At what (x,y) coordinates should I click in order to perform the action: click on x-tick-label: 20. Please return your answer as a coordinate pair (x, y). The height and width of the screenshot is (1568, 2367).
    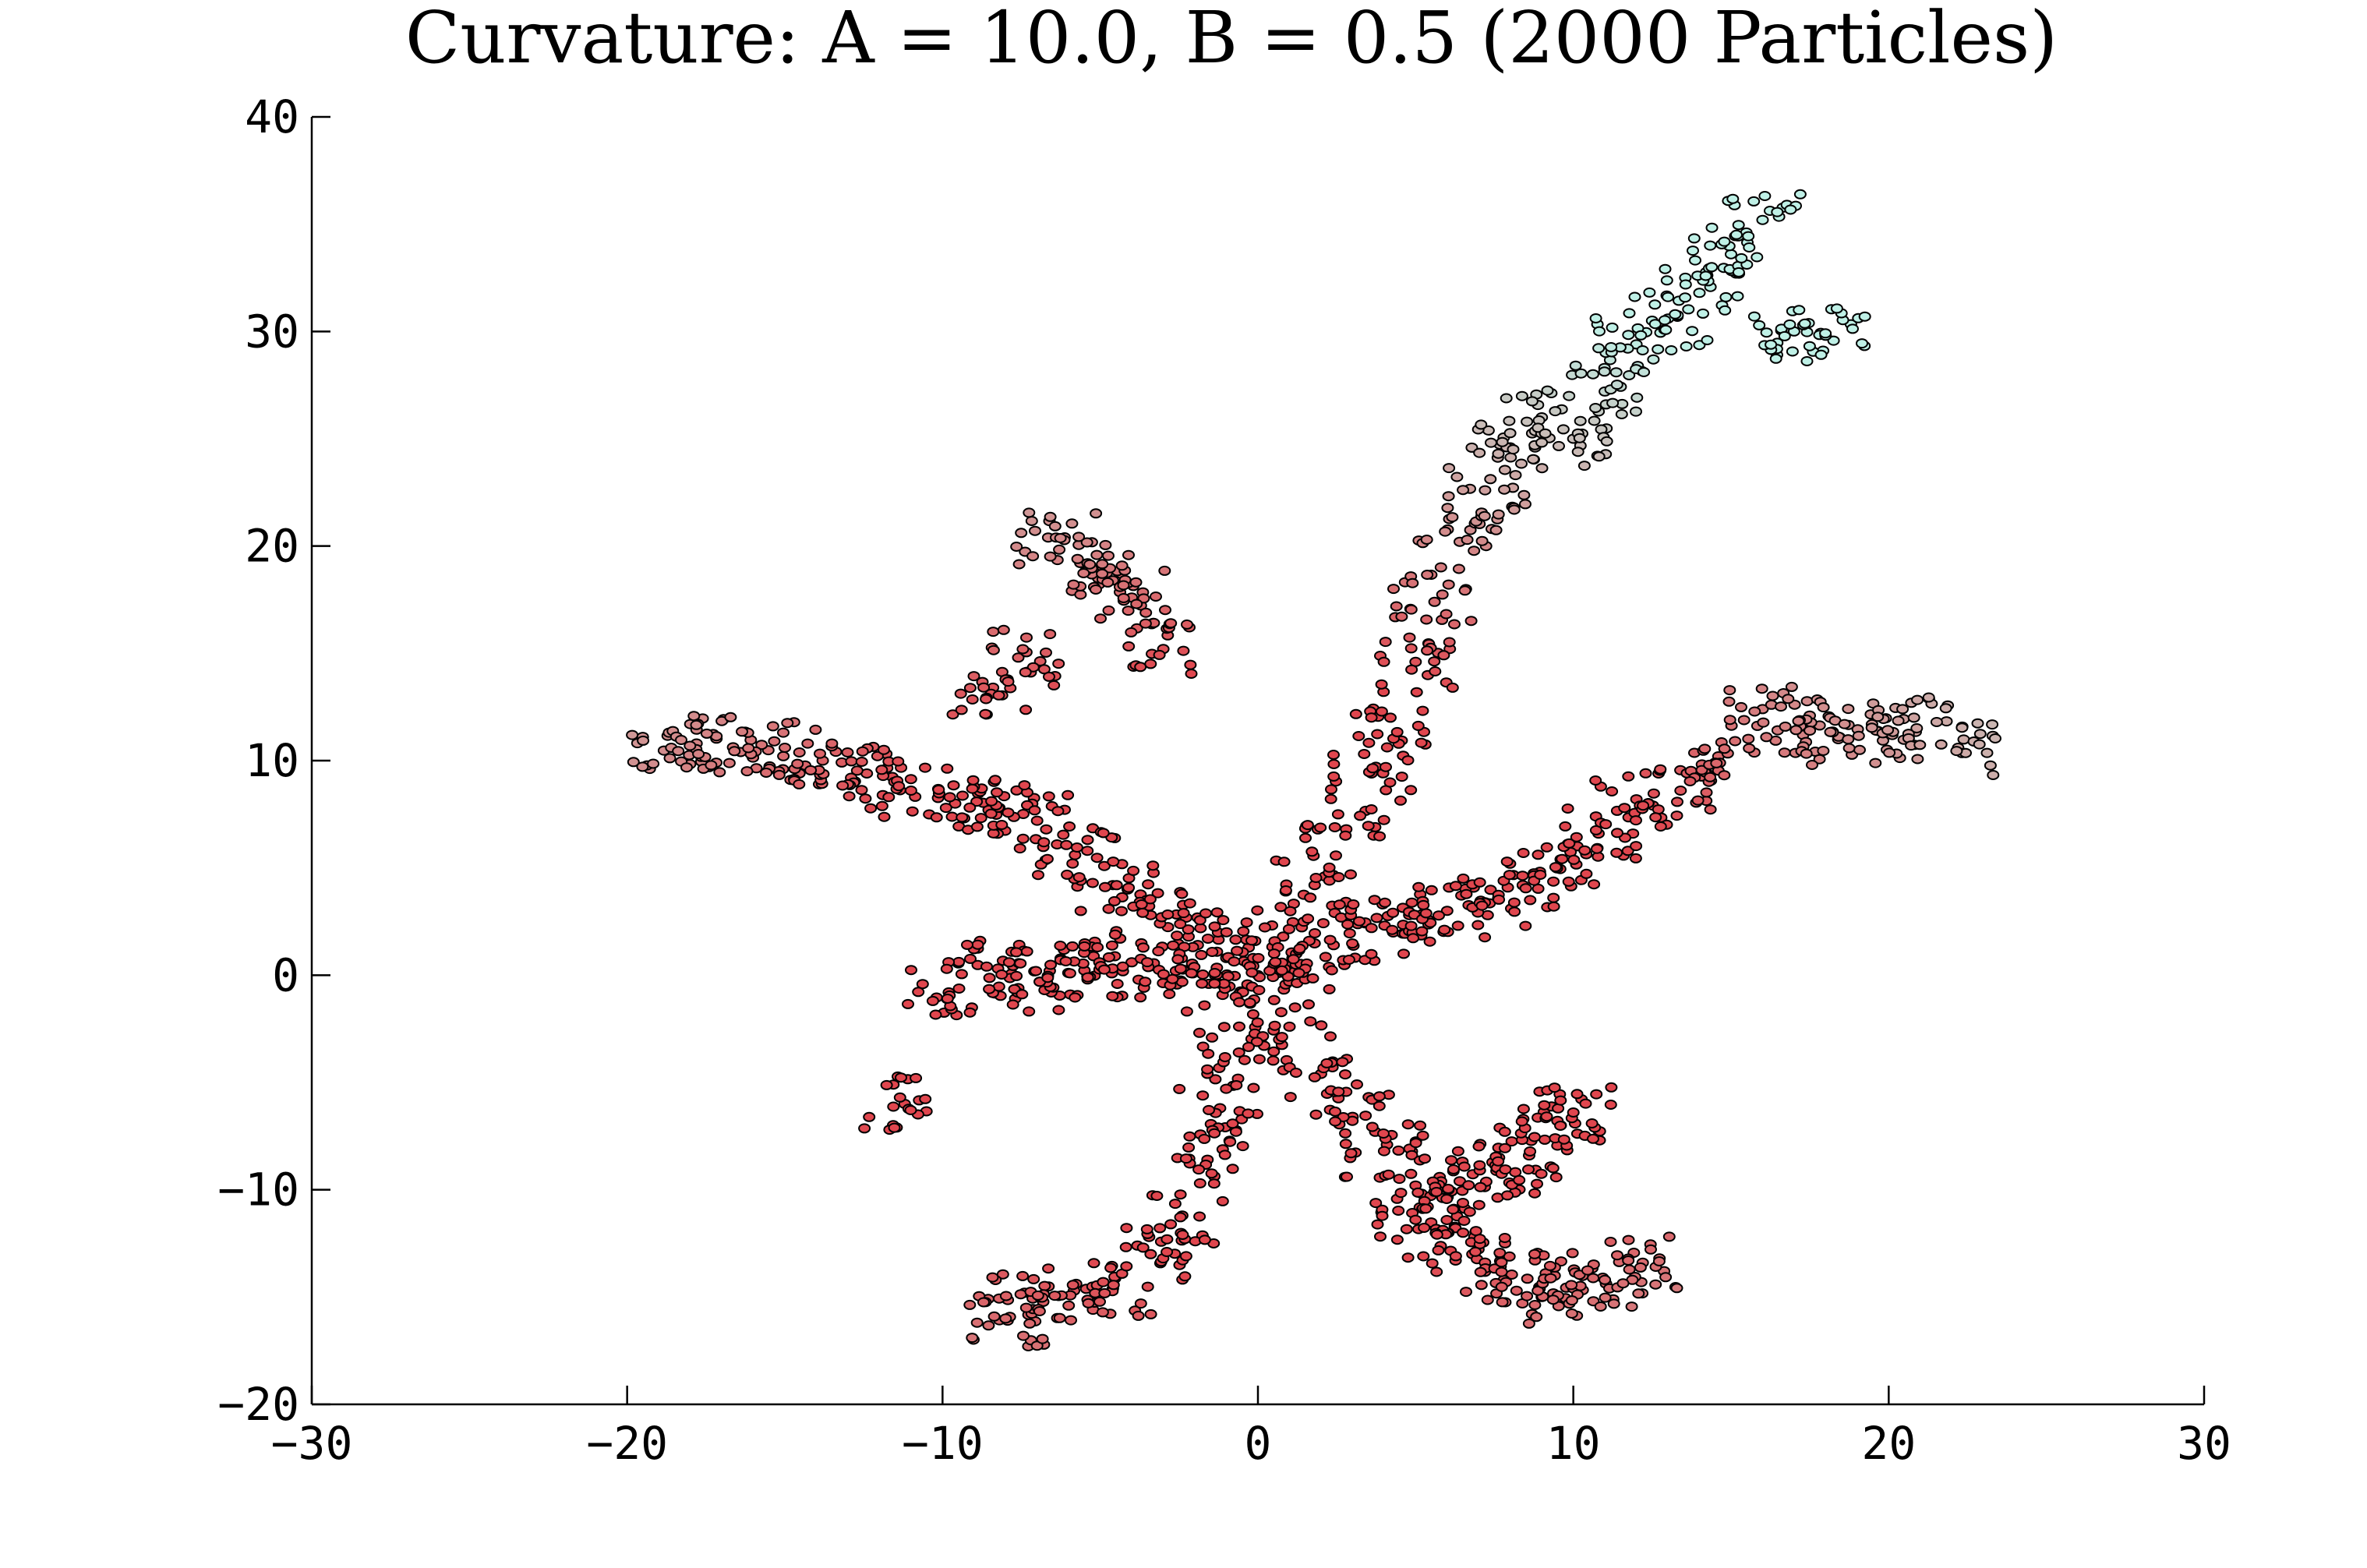
    Looking at the image, I should click on (1888, 1443).